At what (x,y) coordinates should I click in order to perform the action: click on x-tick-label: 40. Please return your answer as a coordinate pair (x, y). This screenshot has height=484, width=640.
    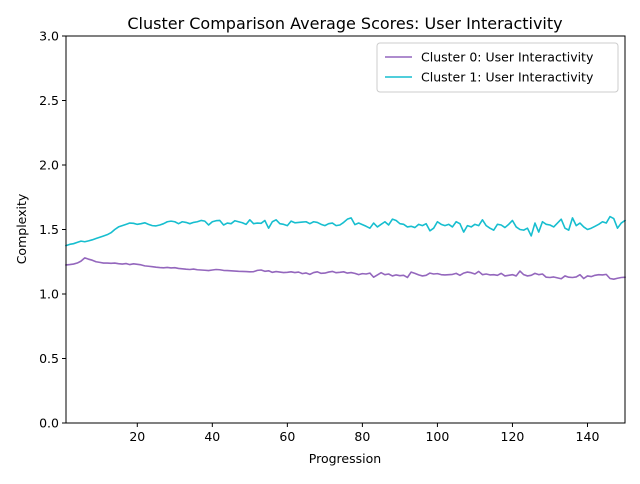
    Looking at the image, I should click on (212, 436).